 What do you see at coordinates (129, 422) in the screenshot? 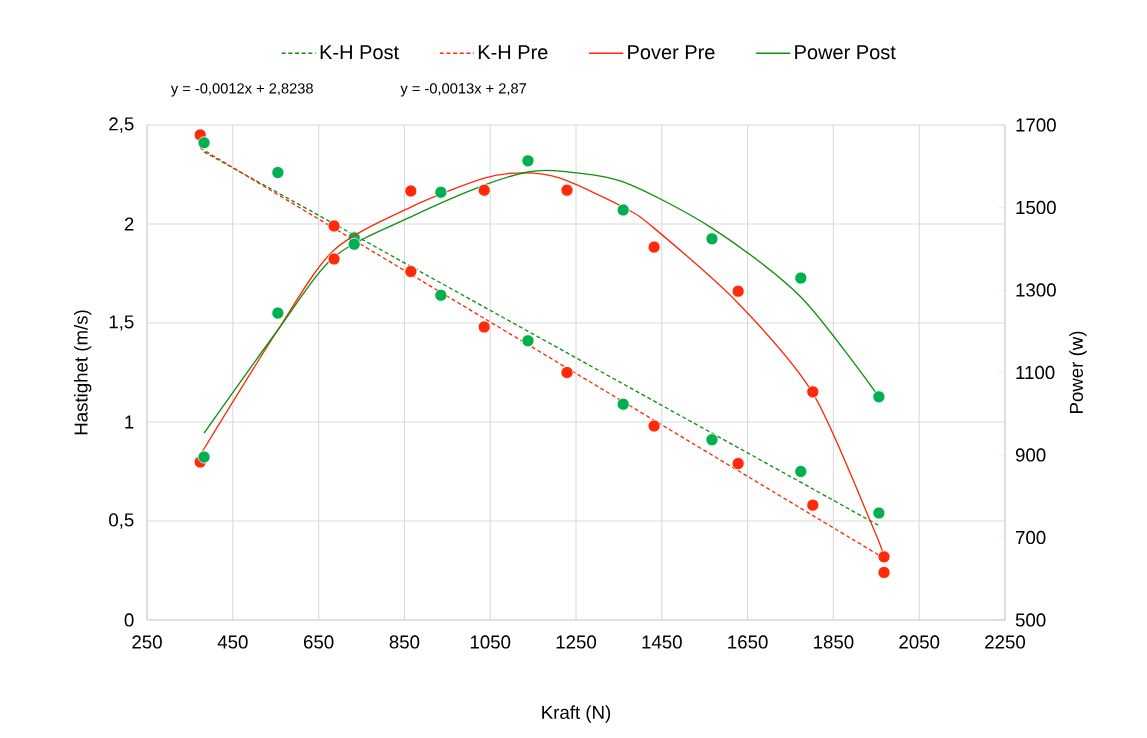
I see `y-tick-label: 1` at bounding box center [129, 422].